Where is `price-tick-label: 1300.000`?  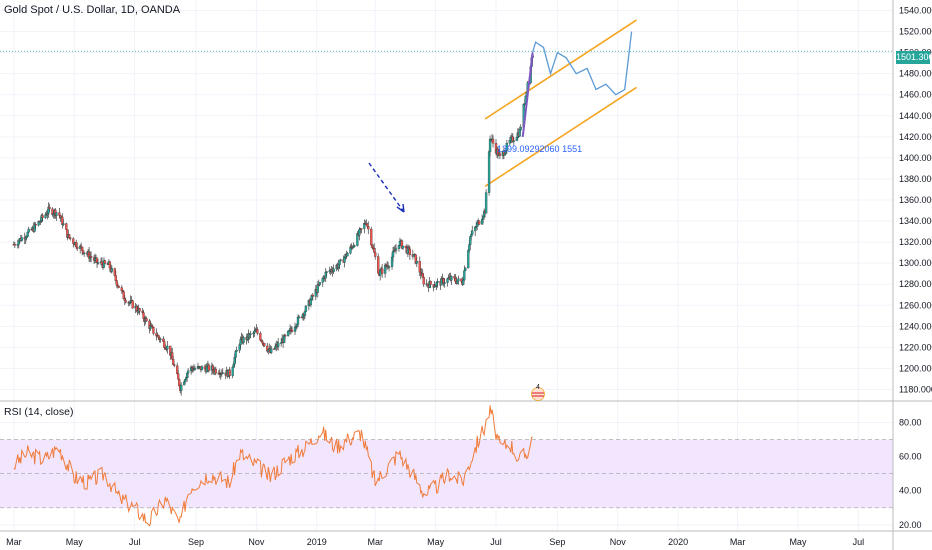 price-tick-label: 1300.000 is located at coordinates (915, 263).